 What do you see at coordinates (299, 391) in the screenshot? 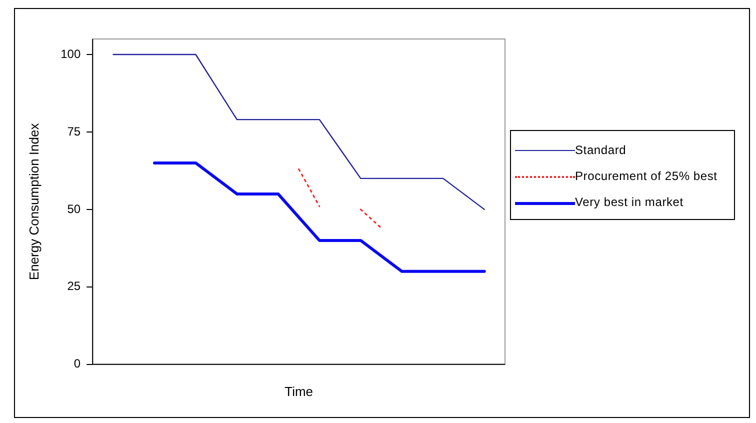
I see `x-axis-title: Time` at bounding box center [299, 391].